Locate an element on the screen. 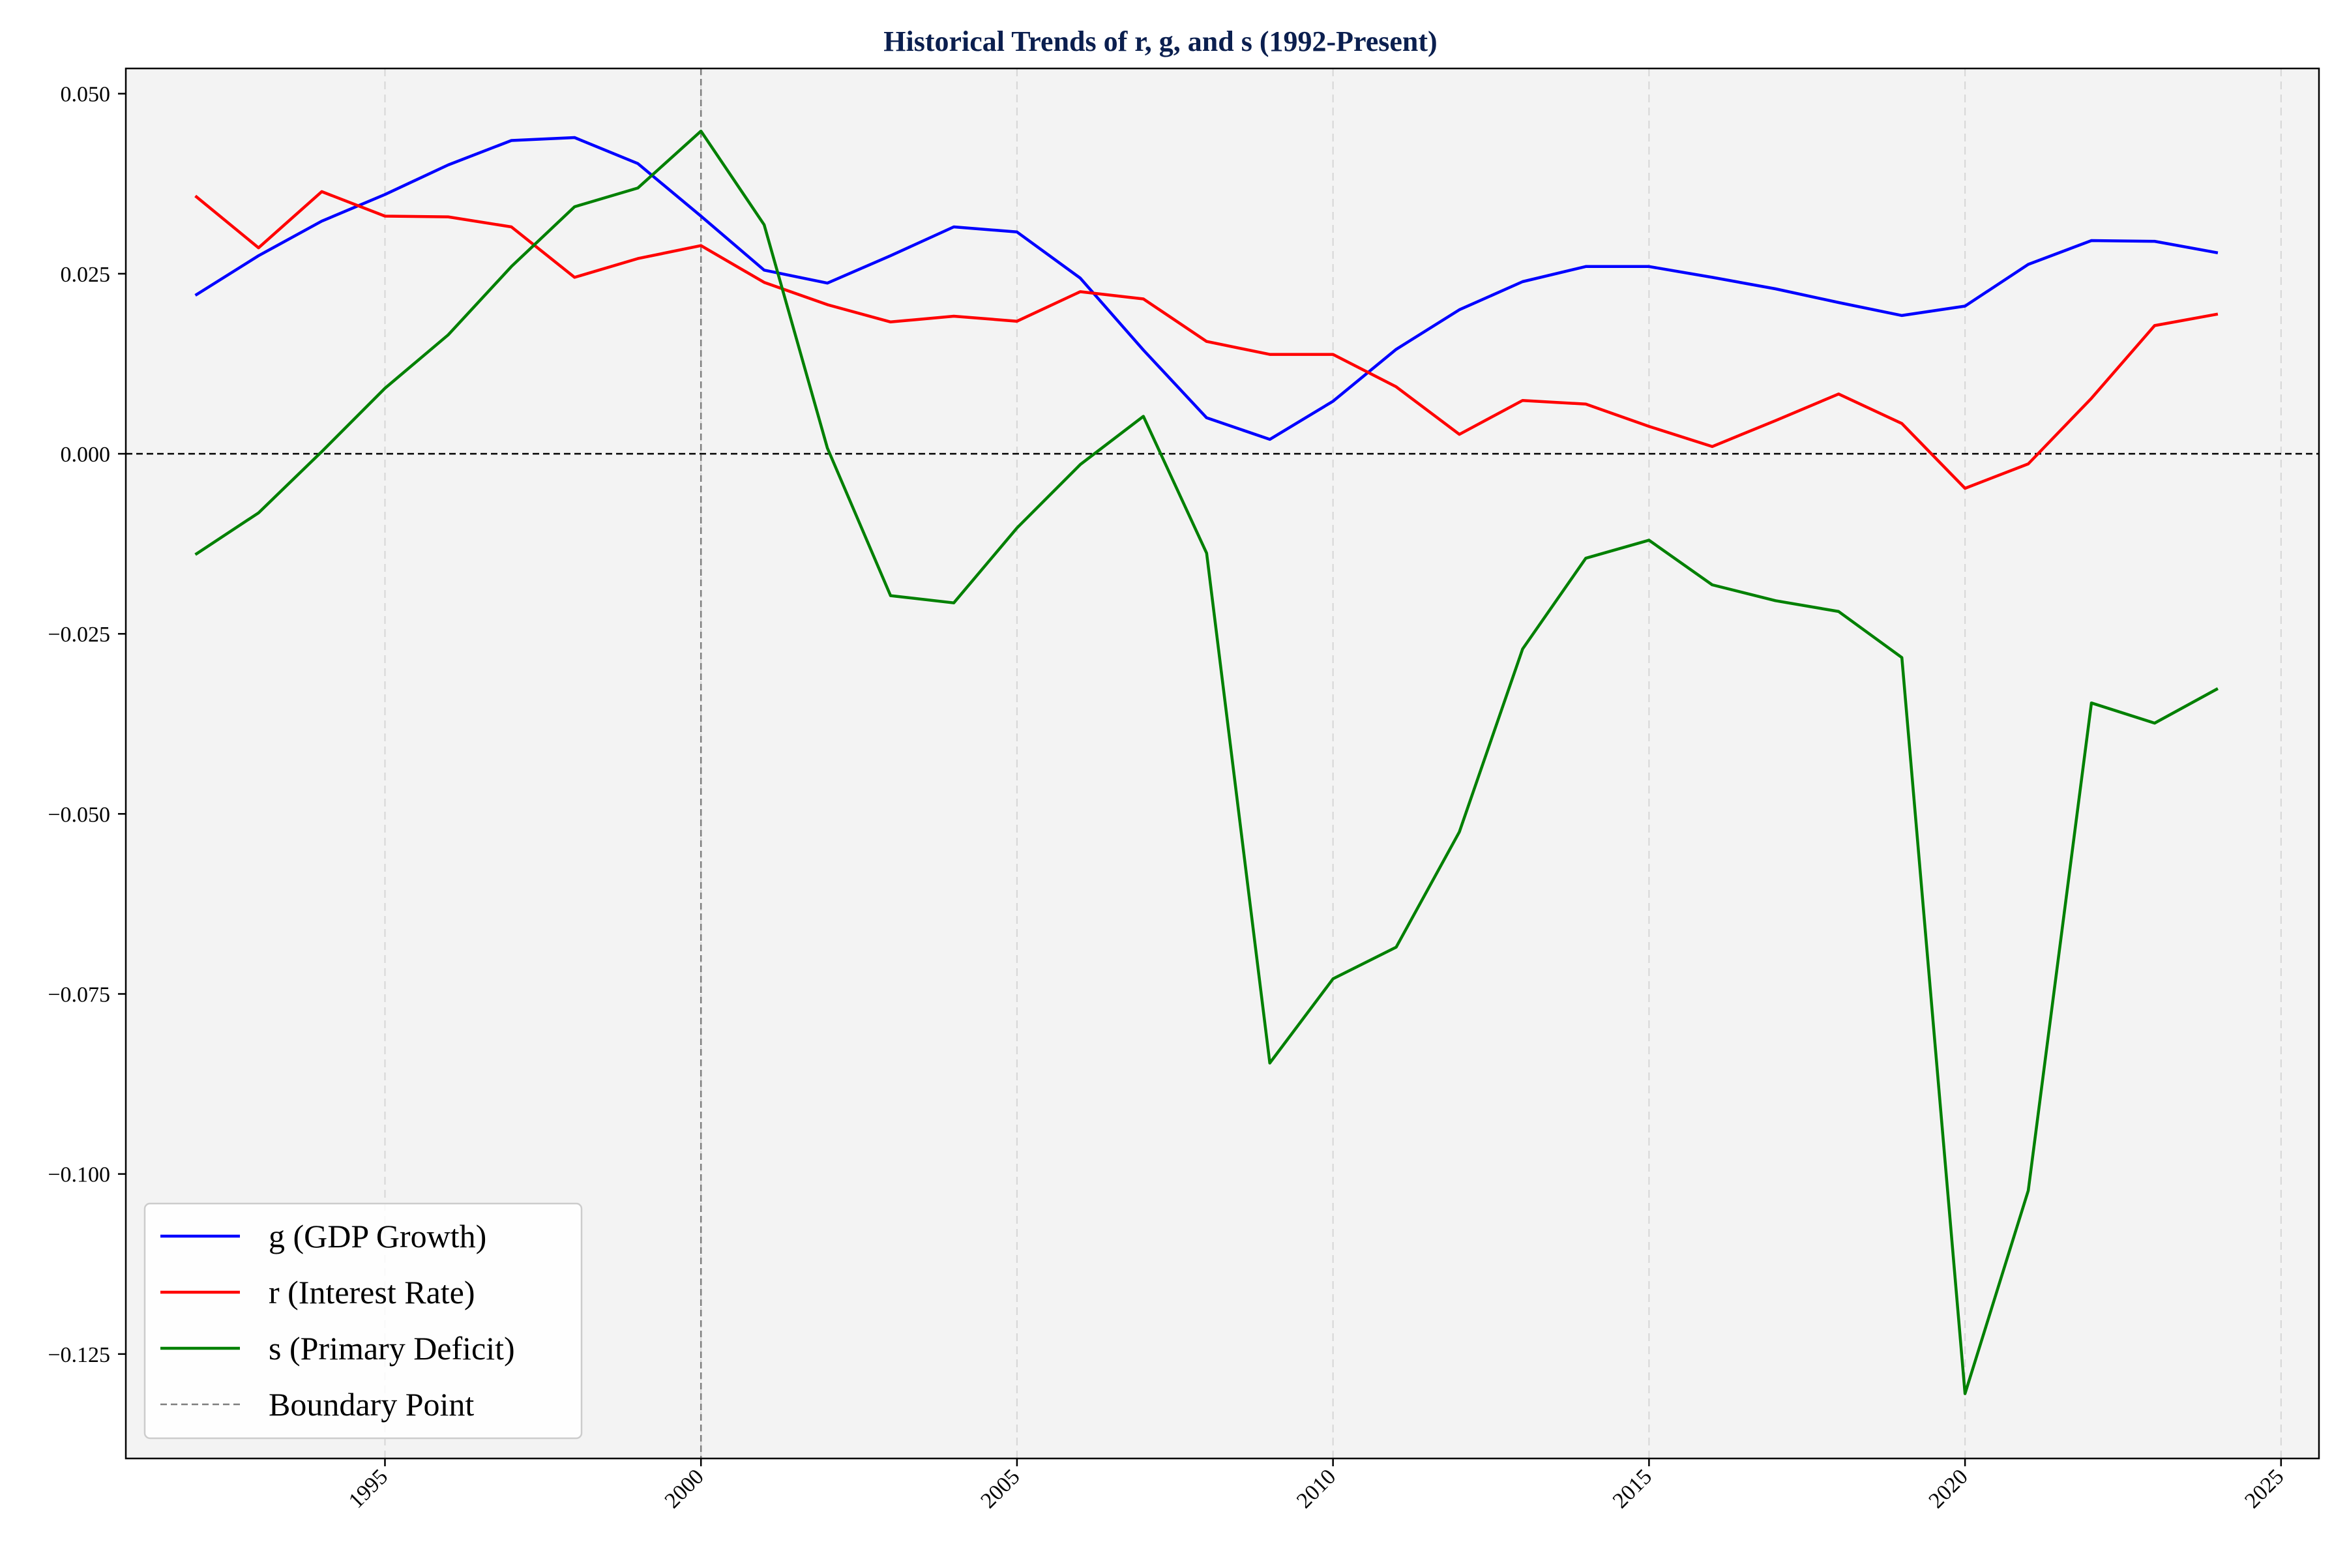 The image size is (2347, 1568). x-tick-label: 2000 is located at coordinates (684, 1489).